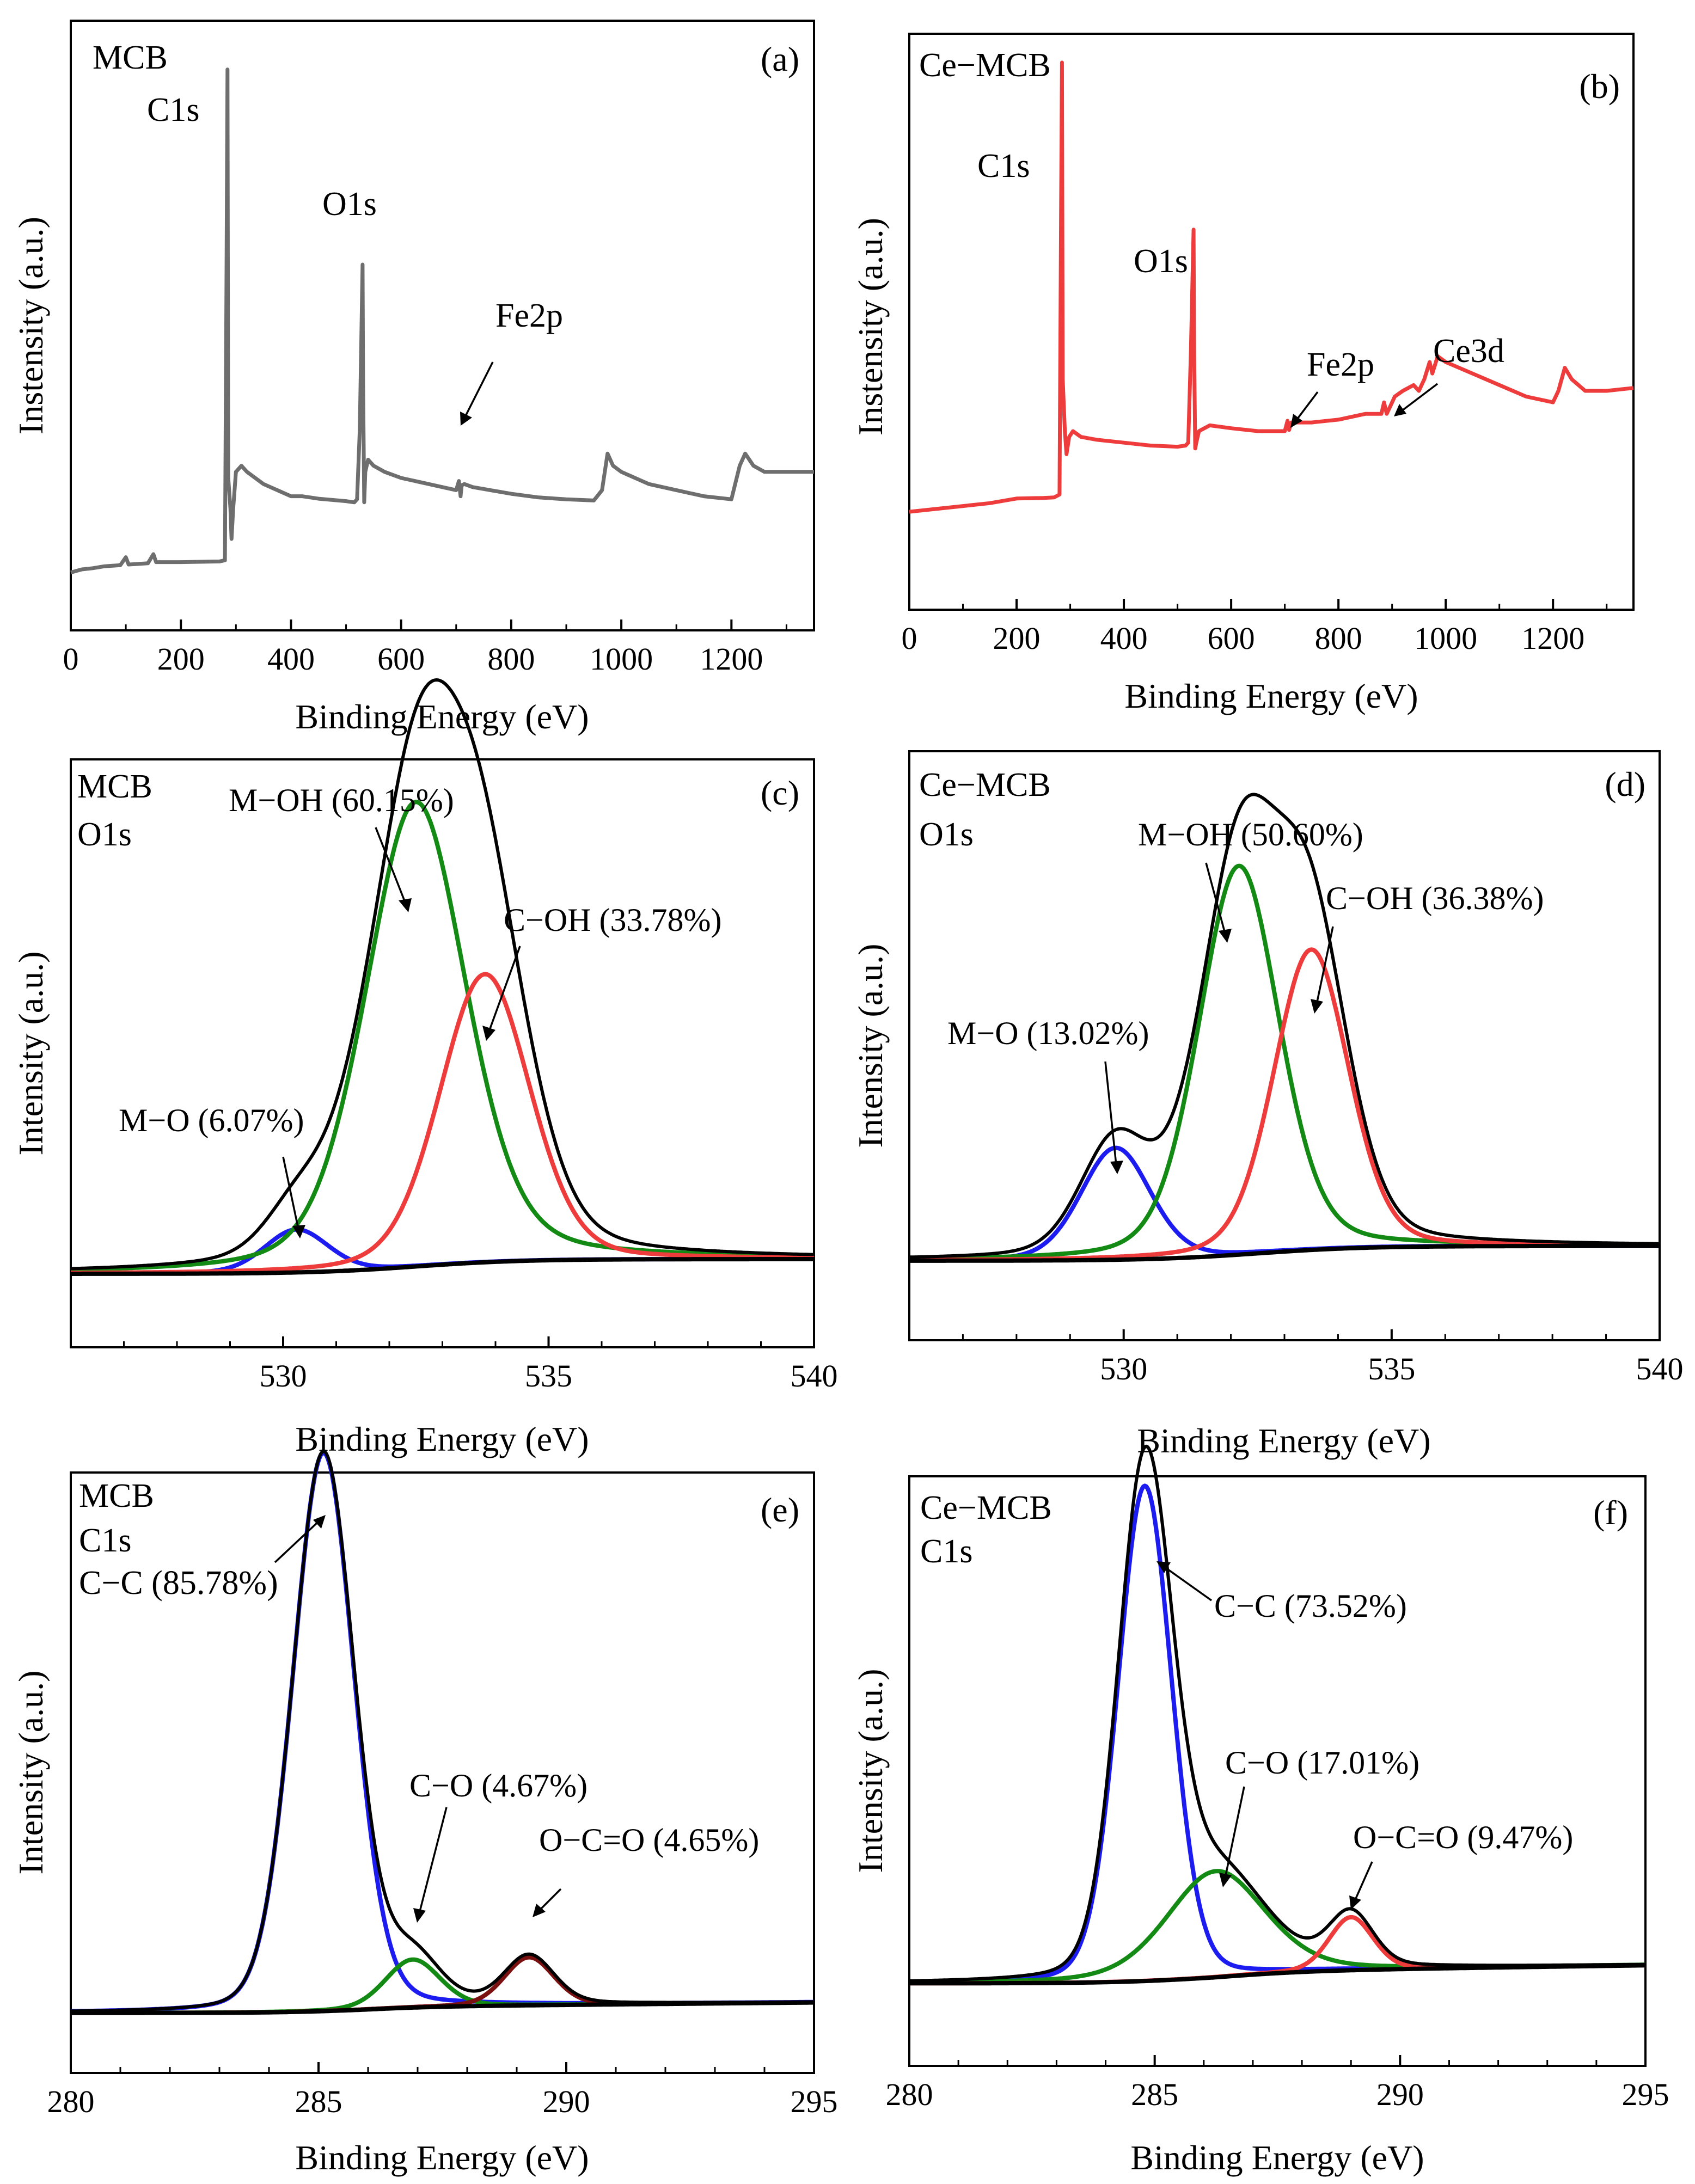  What do you see at coordinates (909, 638) in the screenshot?
I see `x-tick-label: 0` at bounding box center [909, 638].